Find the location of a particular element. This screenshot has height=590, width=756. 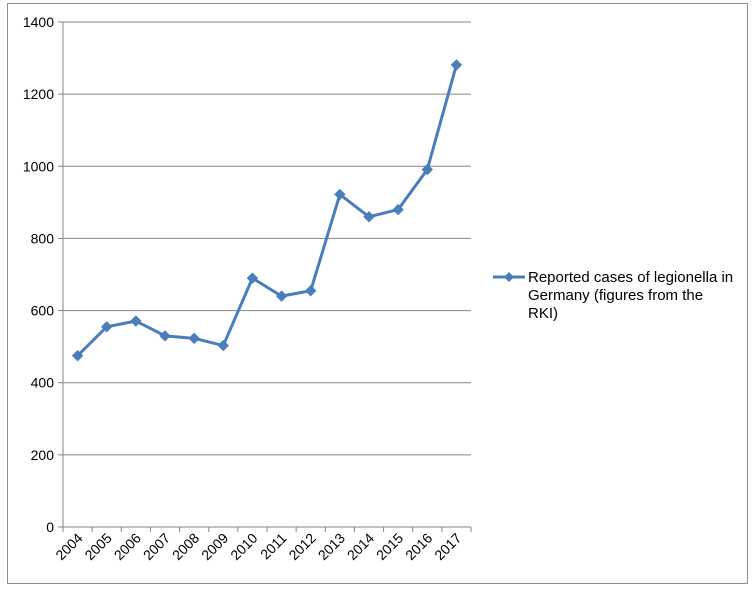

legend-label-line: Reported cases of legionella in is located at coordinates (630, 277).